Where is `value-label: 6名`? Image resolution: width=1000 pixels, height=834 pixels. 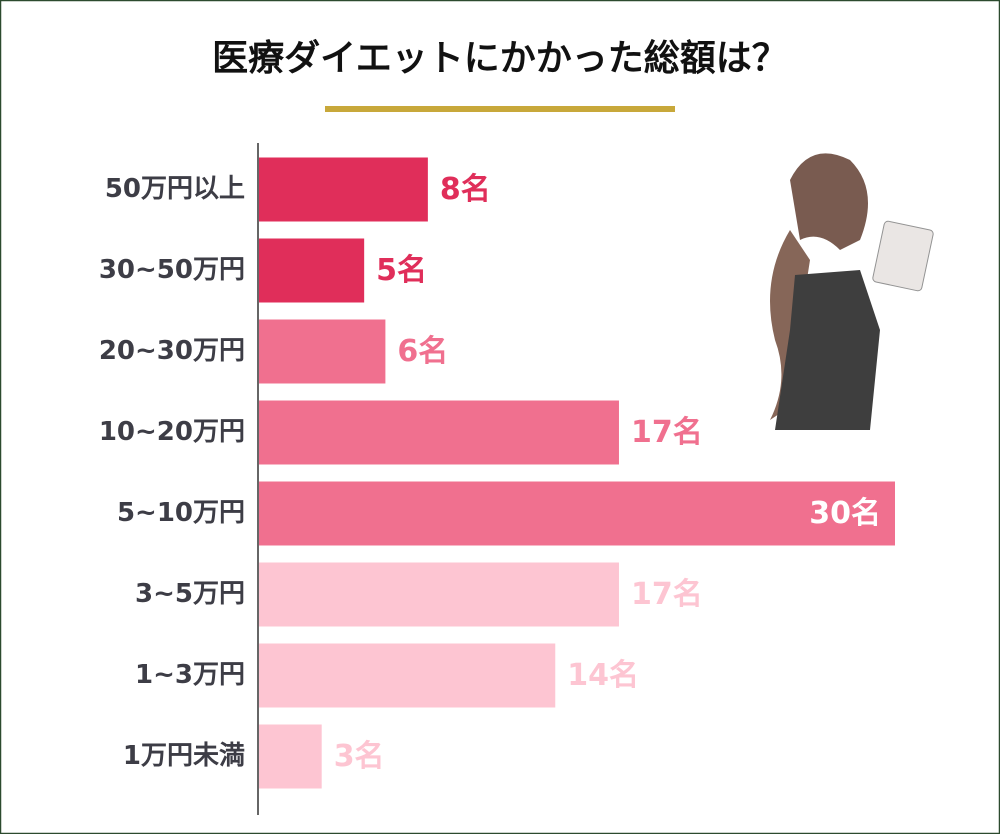 value-label: 6名 is located at coordinates (422, 351).